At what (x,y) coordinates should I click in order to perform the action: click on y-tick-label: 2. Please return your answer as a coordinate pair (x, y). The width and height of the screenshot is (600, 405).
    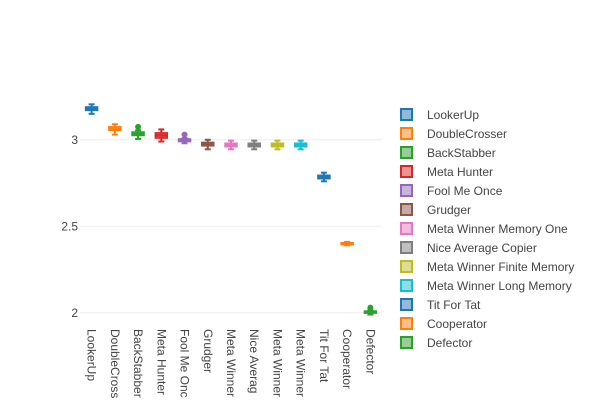
    Looking at the image, I should click on (74, 313).